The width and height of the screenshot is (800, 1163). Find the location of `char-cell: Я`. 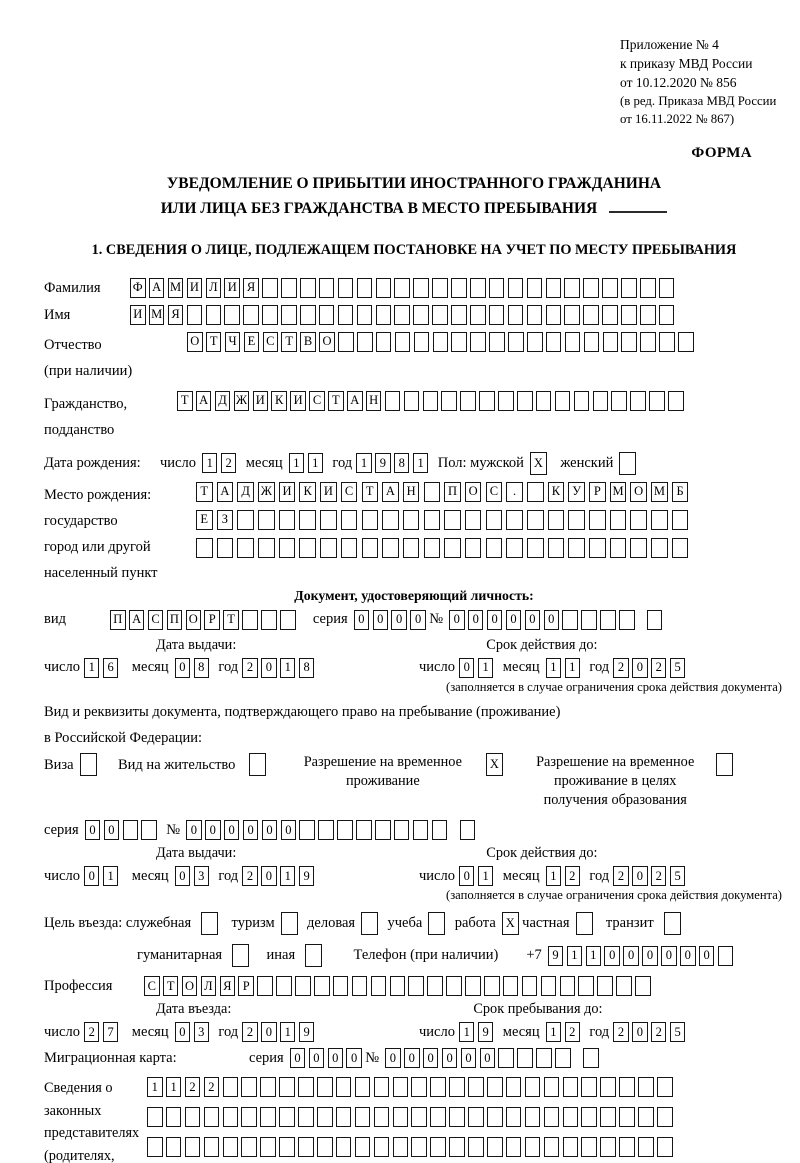

char-cell: Я is located at coordinates (251, 287).